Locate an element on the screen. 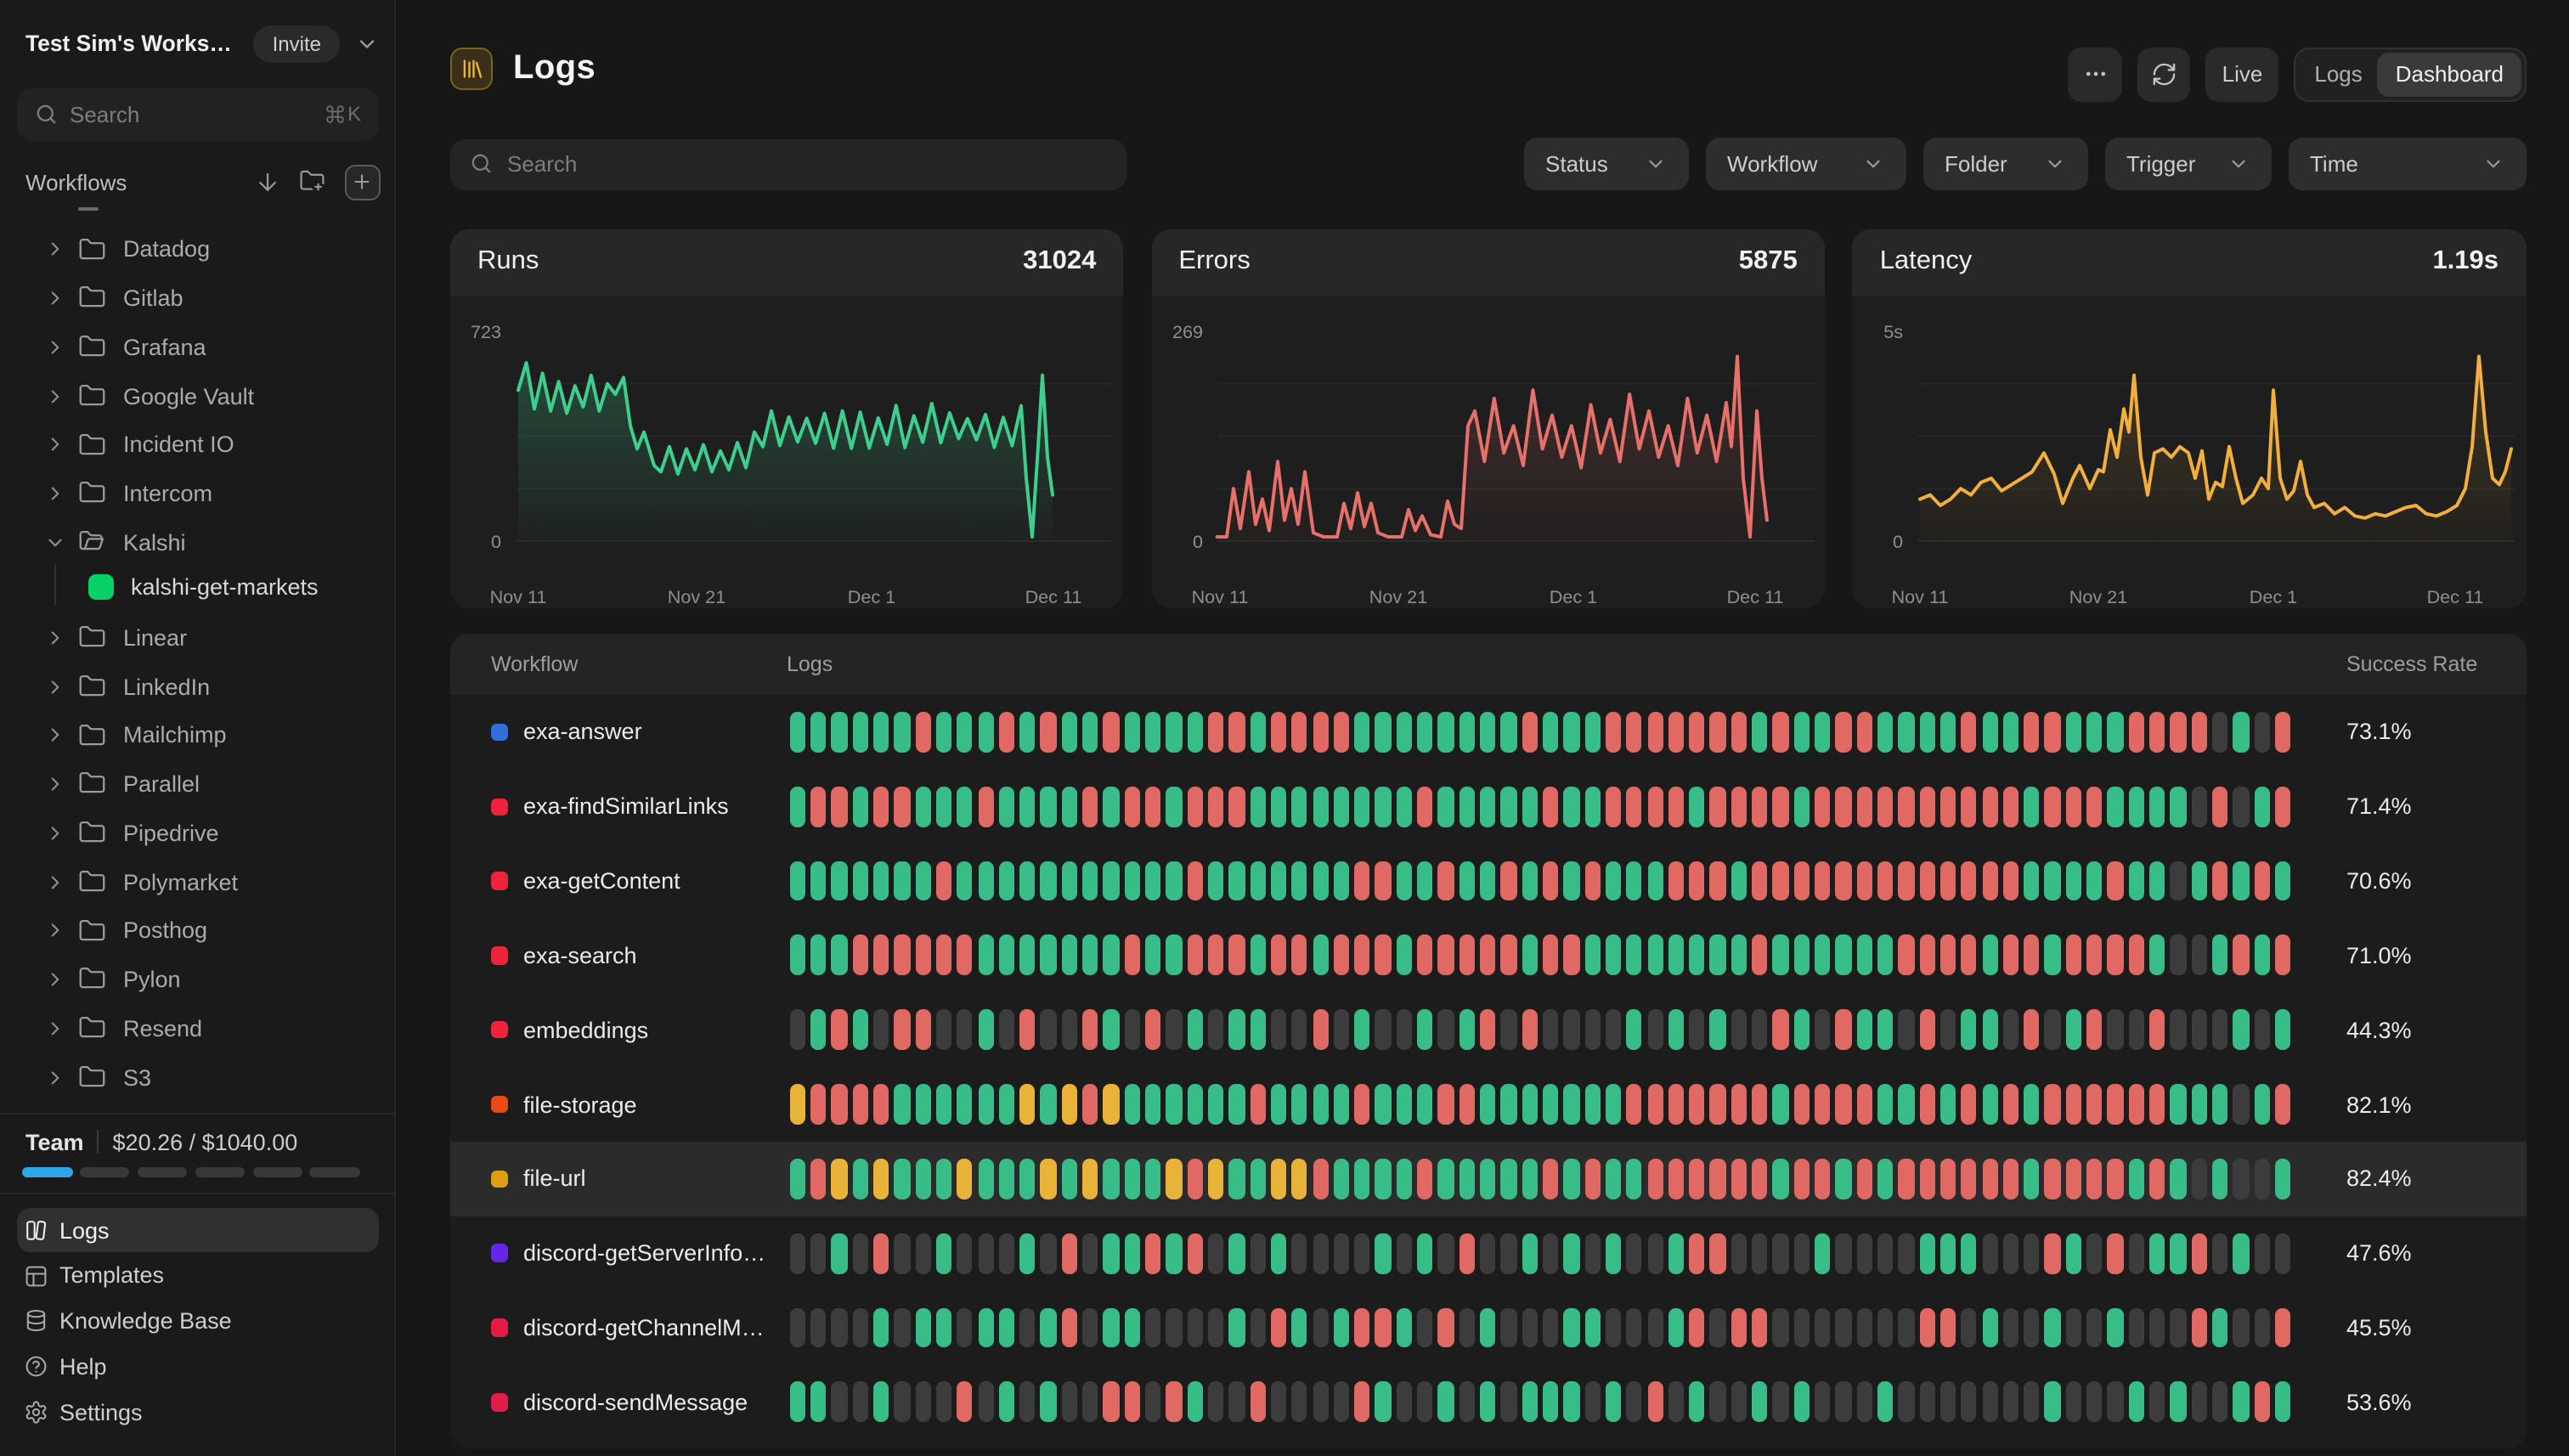  svg-text: 723 is located at coordinates (486, 331).